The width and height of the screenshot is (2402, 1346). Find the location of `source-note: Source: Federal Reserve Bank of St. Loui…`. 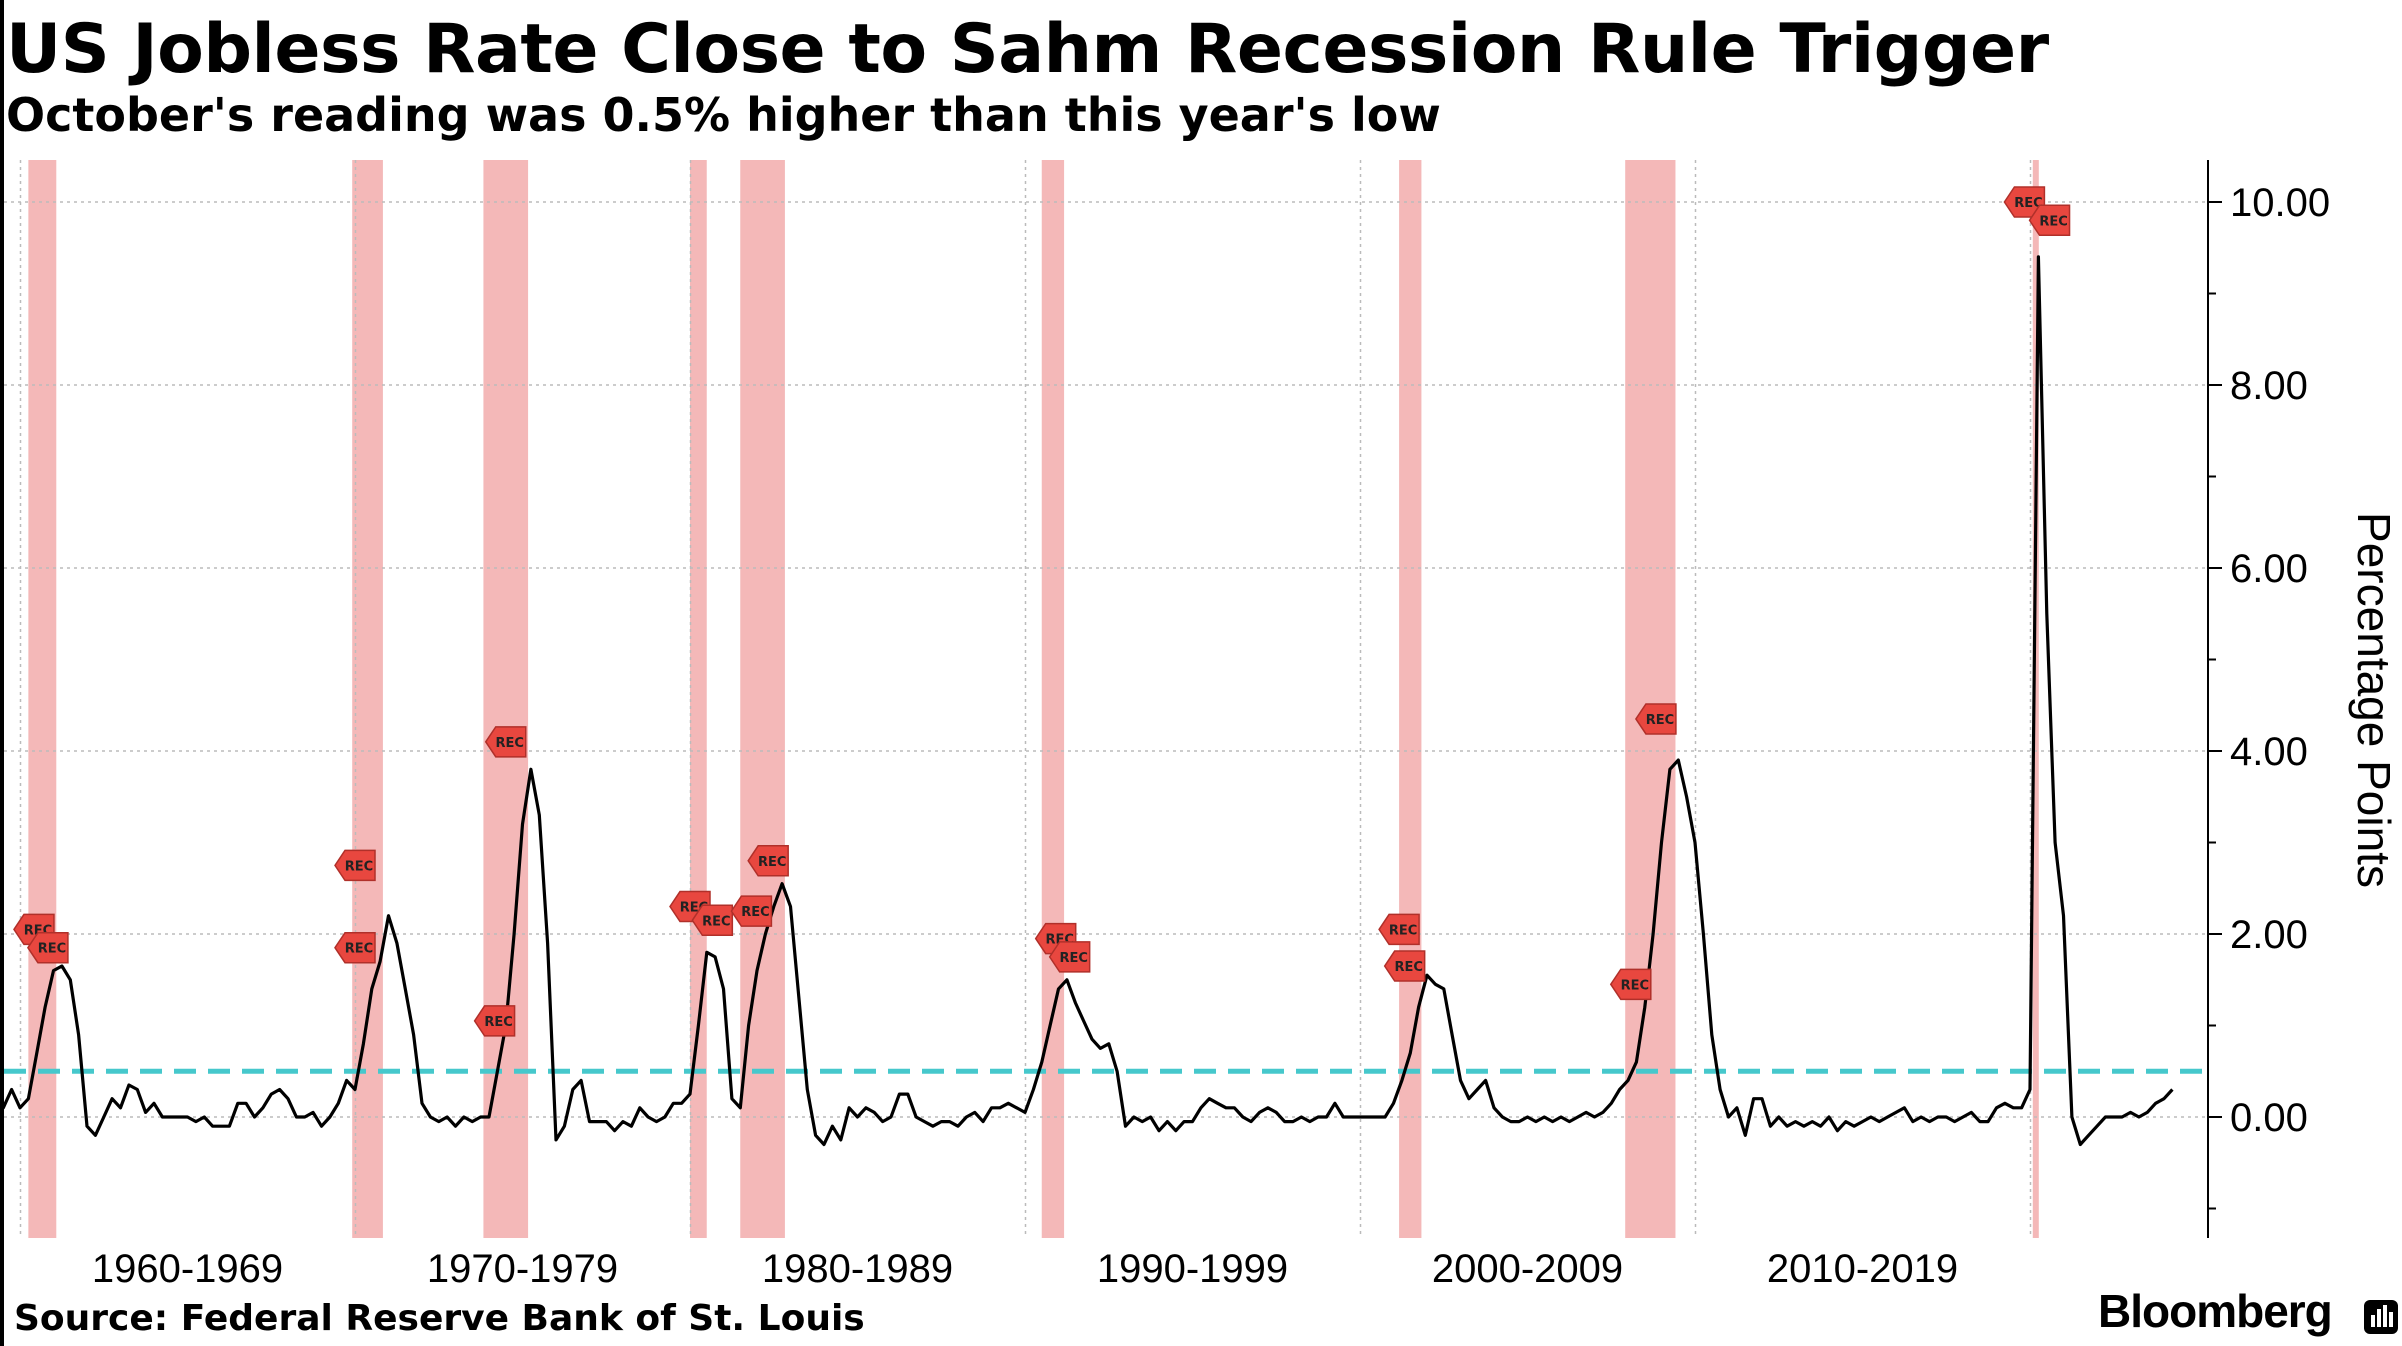

source-note: Source: Federal Reserve Bank of St. Loui… is located at coordinates (439, 1318).